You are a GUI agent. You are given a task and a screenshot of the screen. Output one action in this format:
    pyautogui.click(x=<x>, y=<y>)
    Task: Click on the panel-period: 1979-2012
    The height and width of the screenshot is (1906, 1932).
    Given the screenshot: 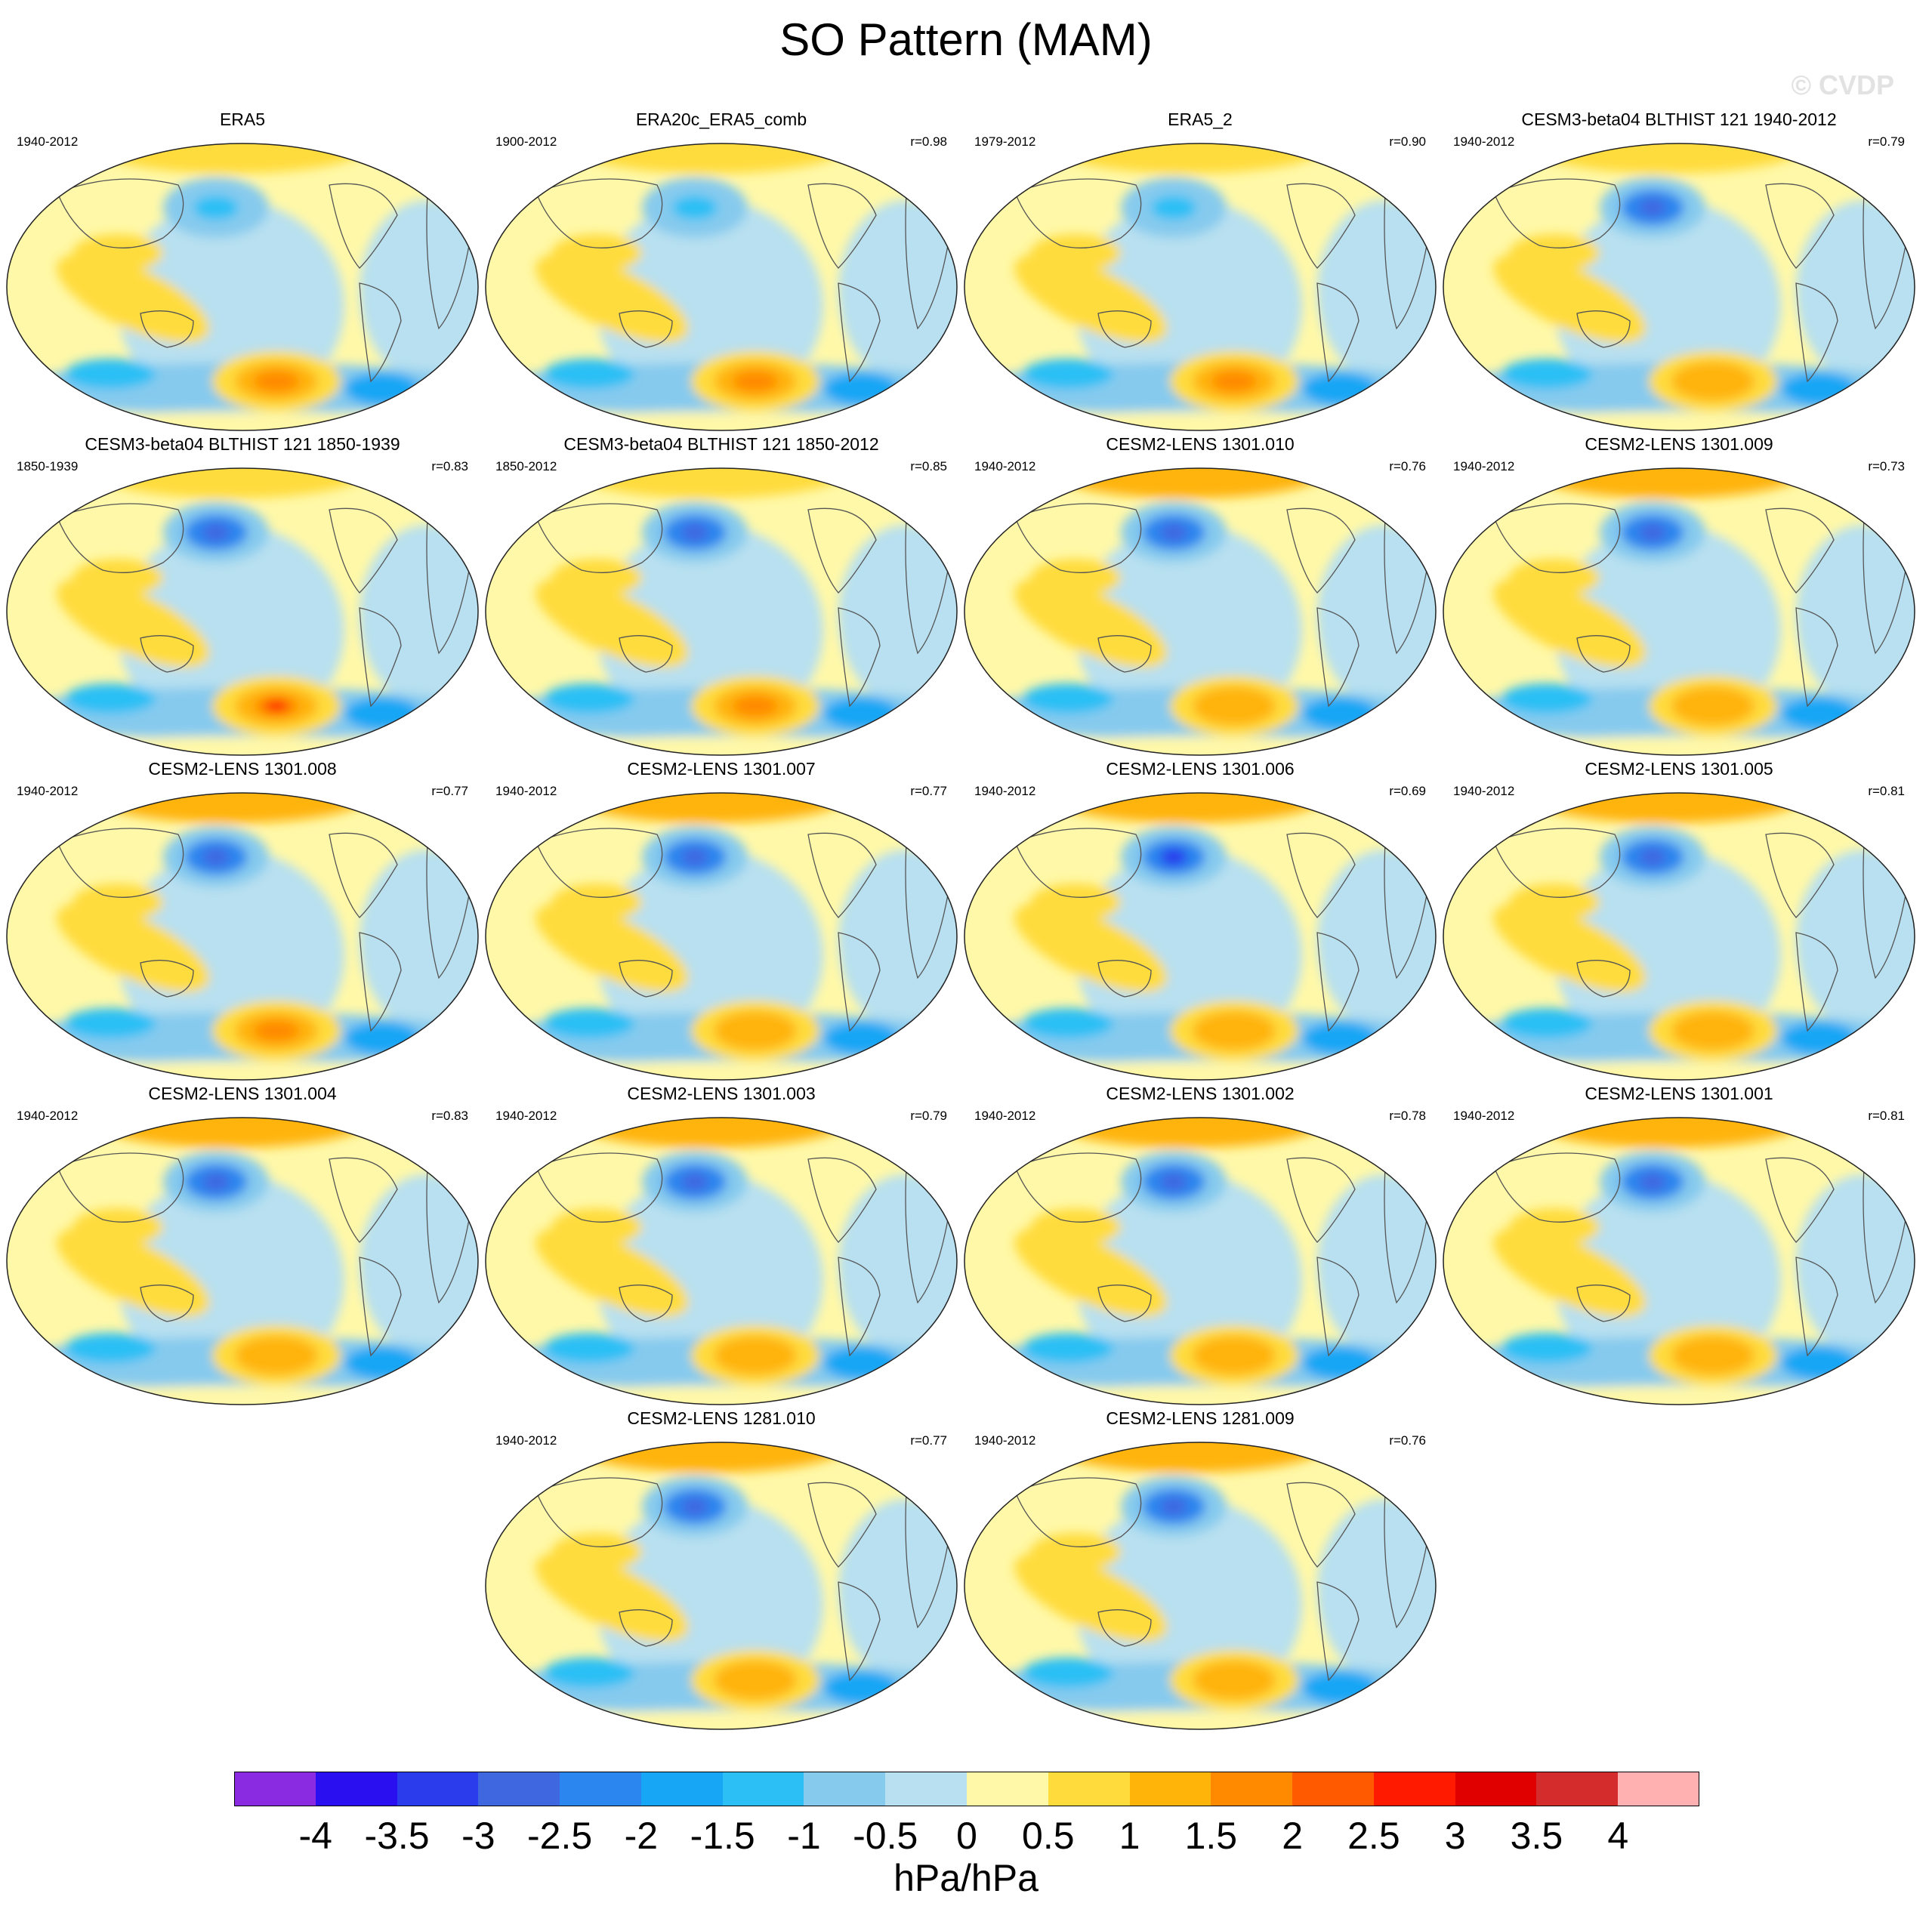 What is the action you would take?
    pyautogui.click(x=1005, y=141)
    